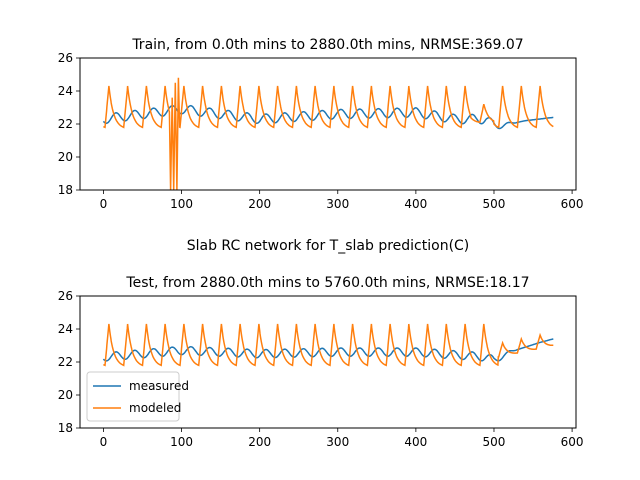 The width and height of the screenshot is (640, 480). Describe the element at coordinates (65, 91) in the screenshot. I see `train-ytick-label: 24` at that location.